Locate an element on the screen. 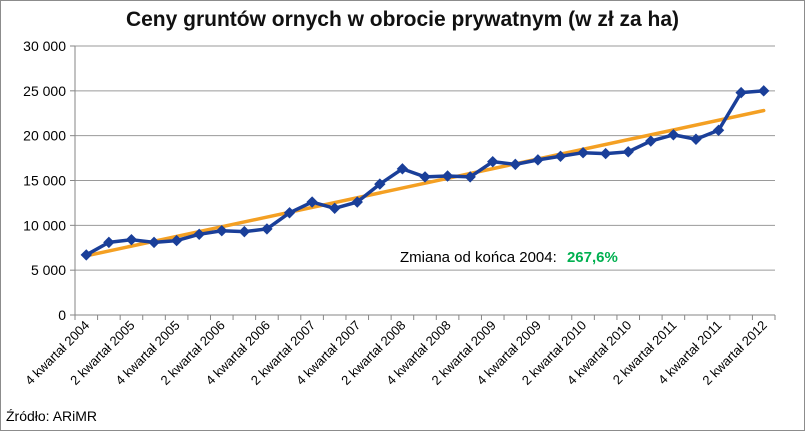 This screenshot has height=431, width=805. y-tick-label: 30 000 is located at coordinates (44, 46).